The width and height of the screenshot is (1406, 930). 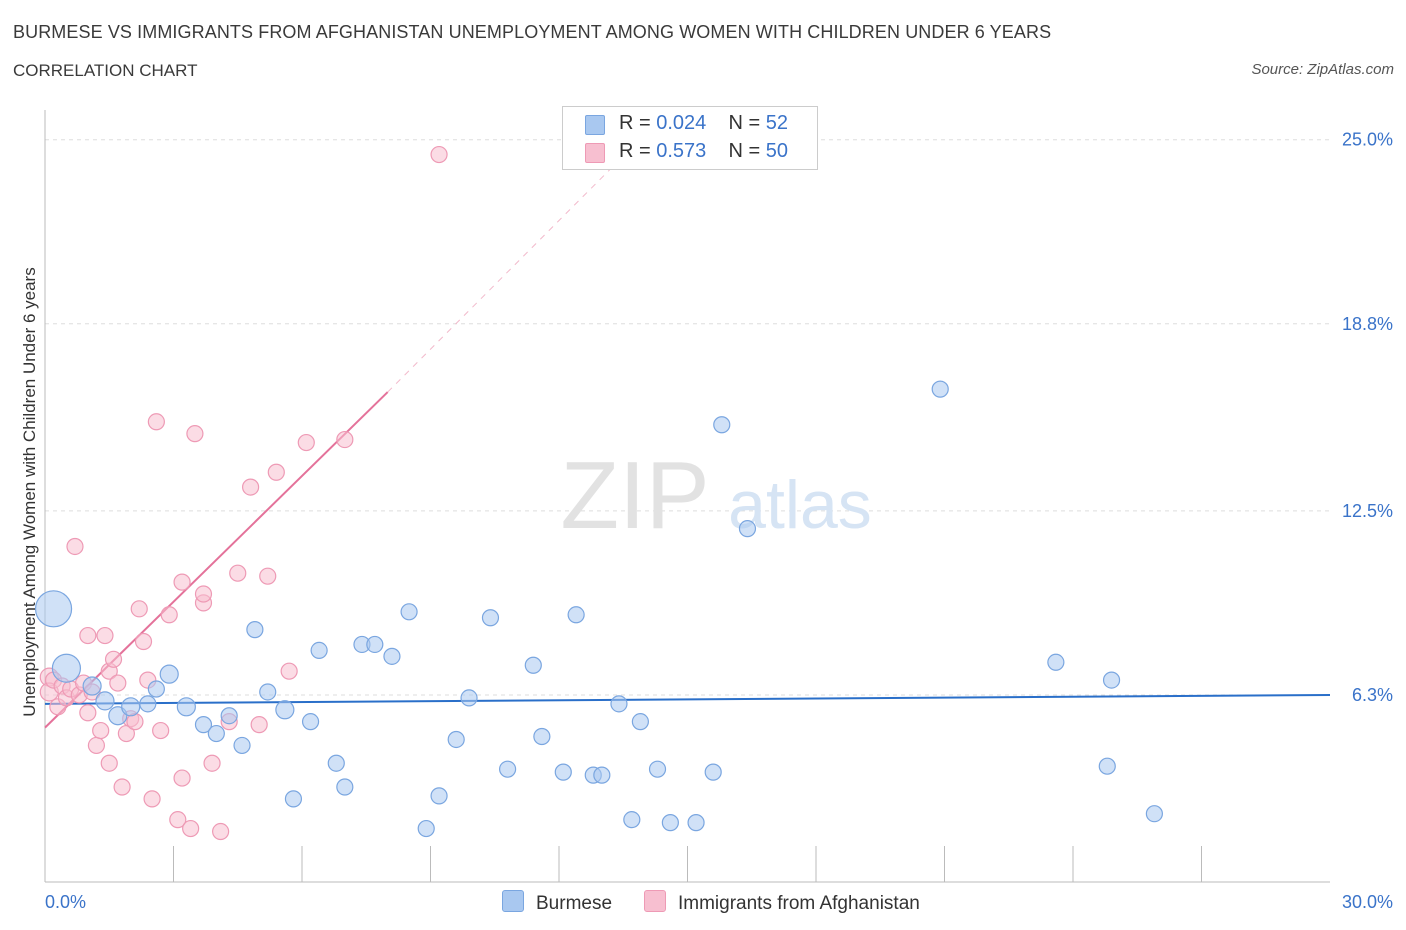 I want to click on y-tick-label: 6.3%, so click(x=1372, y=695).